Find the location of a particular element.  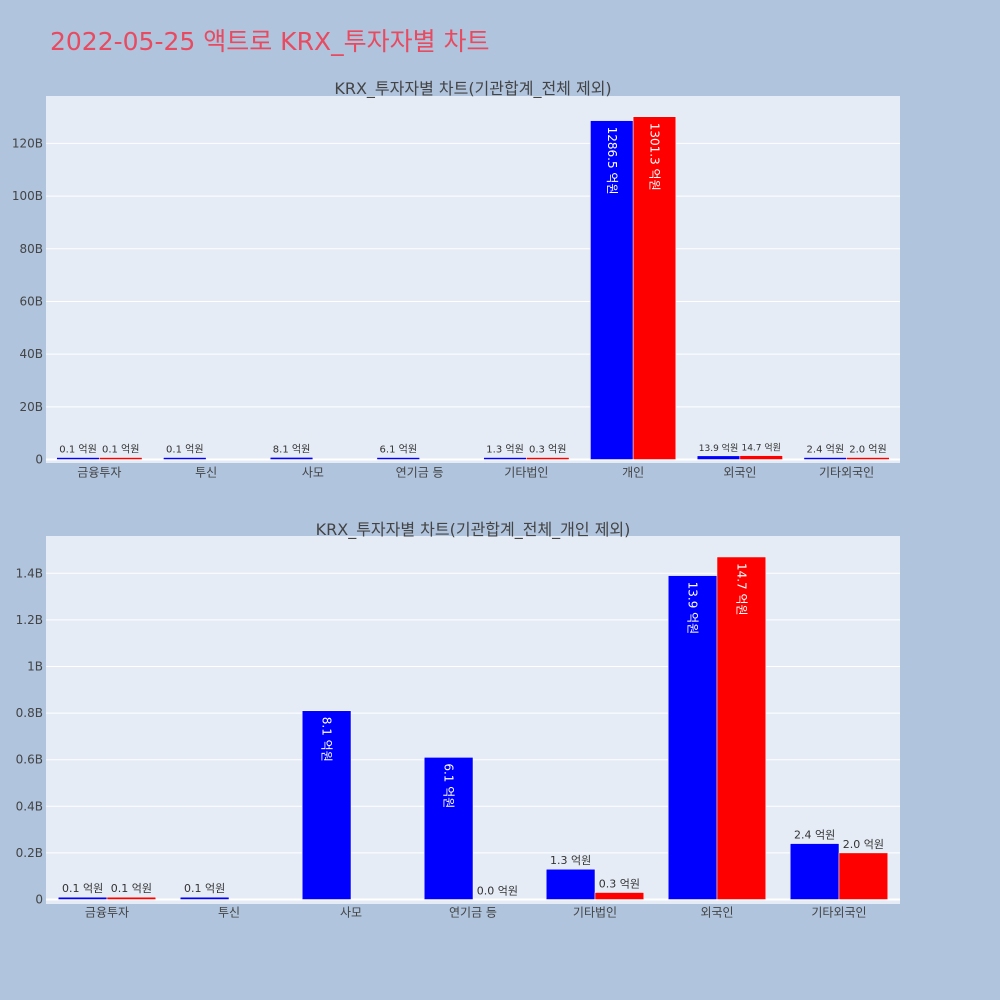

chart-subtitle: KRX_투자자별 차트(기관합계_전체_개인 제외) is located at coordinates (473, 530).